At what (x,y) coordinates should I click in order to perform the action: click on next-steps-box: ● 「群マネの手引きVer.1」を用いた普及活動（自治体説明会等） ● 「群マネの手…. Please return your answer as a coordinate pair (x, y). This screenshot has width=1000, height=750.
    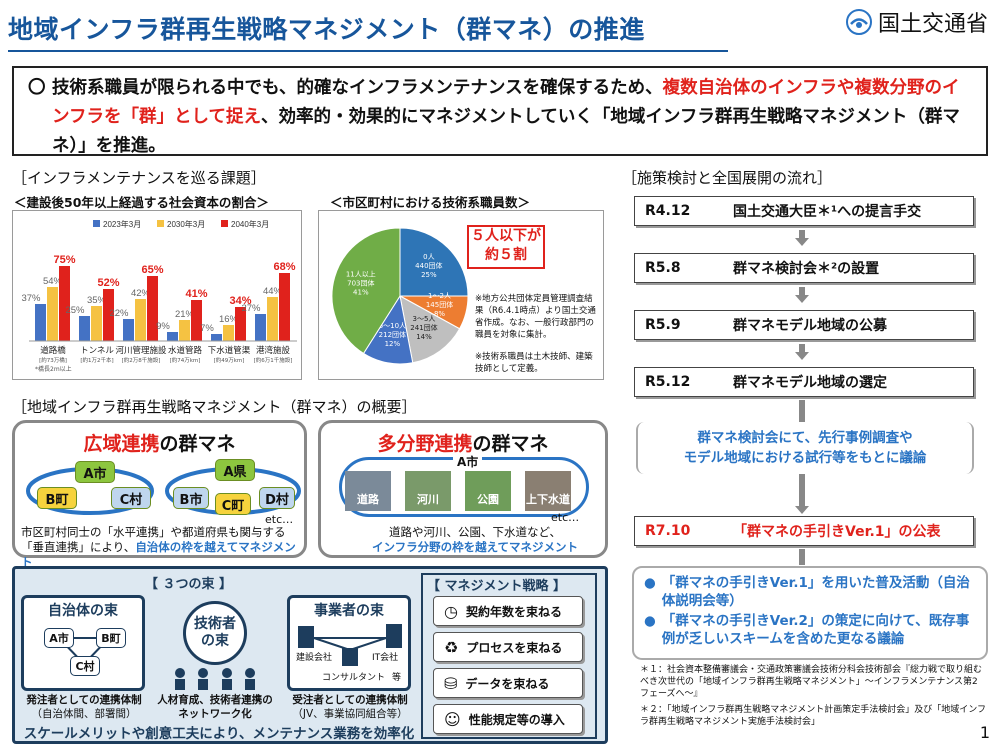
    Looking at the image, I should click on (810, 613).